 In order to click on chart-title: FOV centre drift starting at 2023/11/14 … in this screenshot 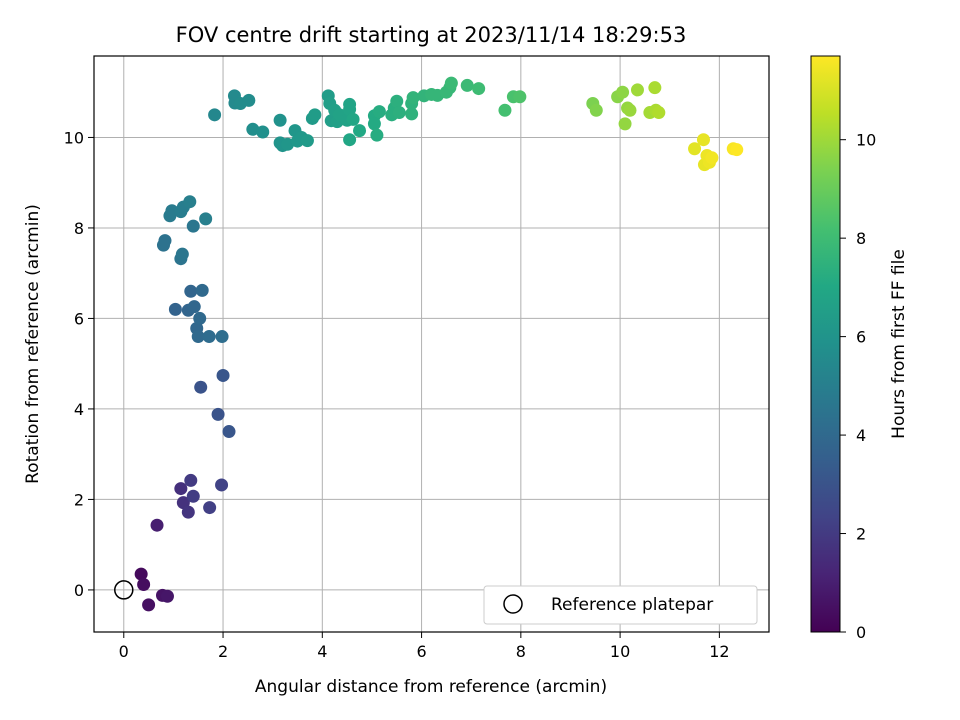, I will do `click(431, 35)`.